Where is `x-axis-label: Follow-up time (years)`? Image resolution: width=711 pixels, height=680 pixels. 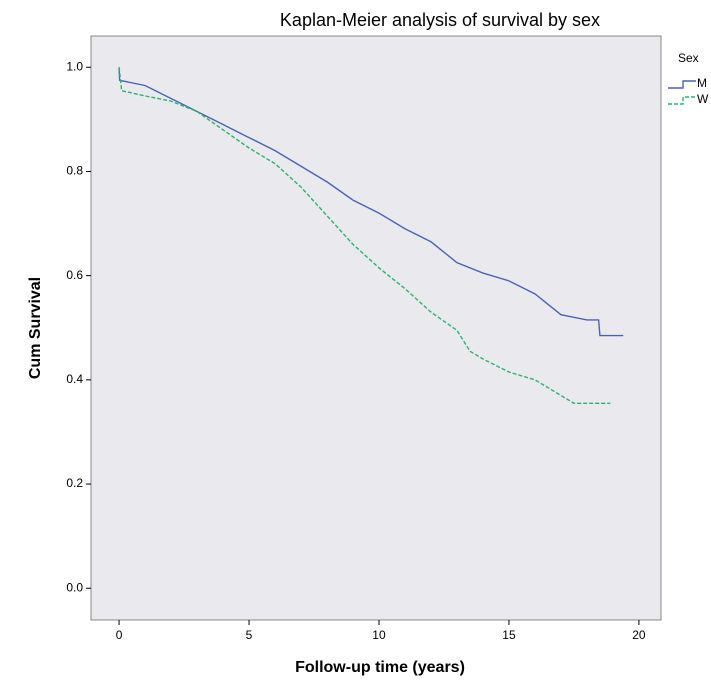 x-axis-label: Follow-up time (years) is located at coordinates (380, 667).